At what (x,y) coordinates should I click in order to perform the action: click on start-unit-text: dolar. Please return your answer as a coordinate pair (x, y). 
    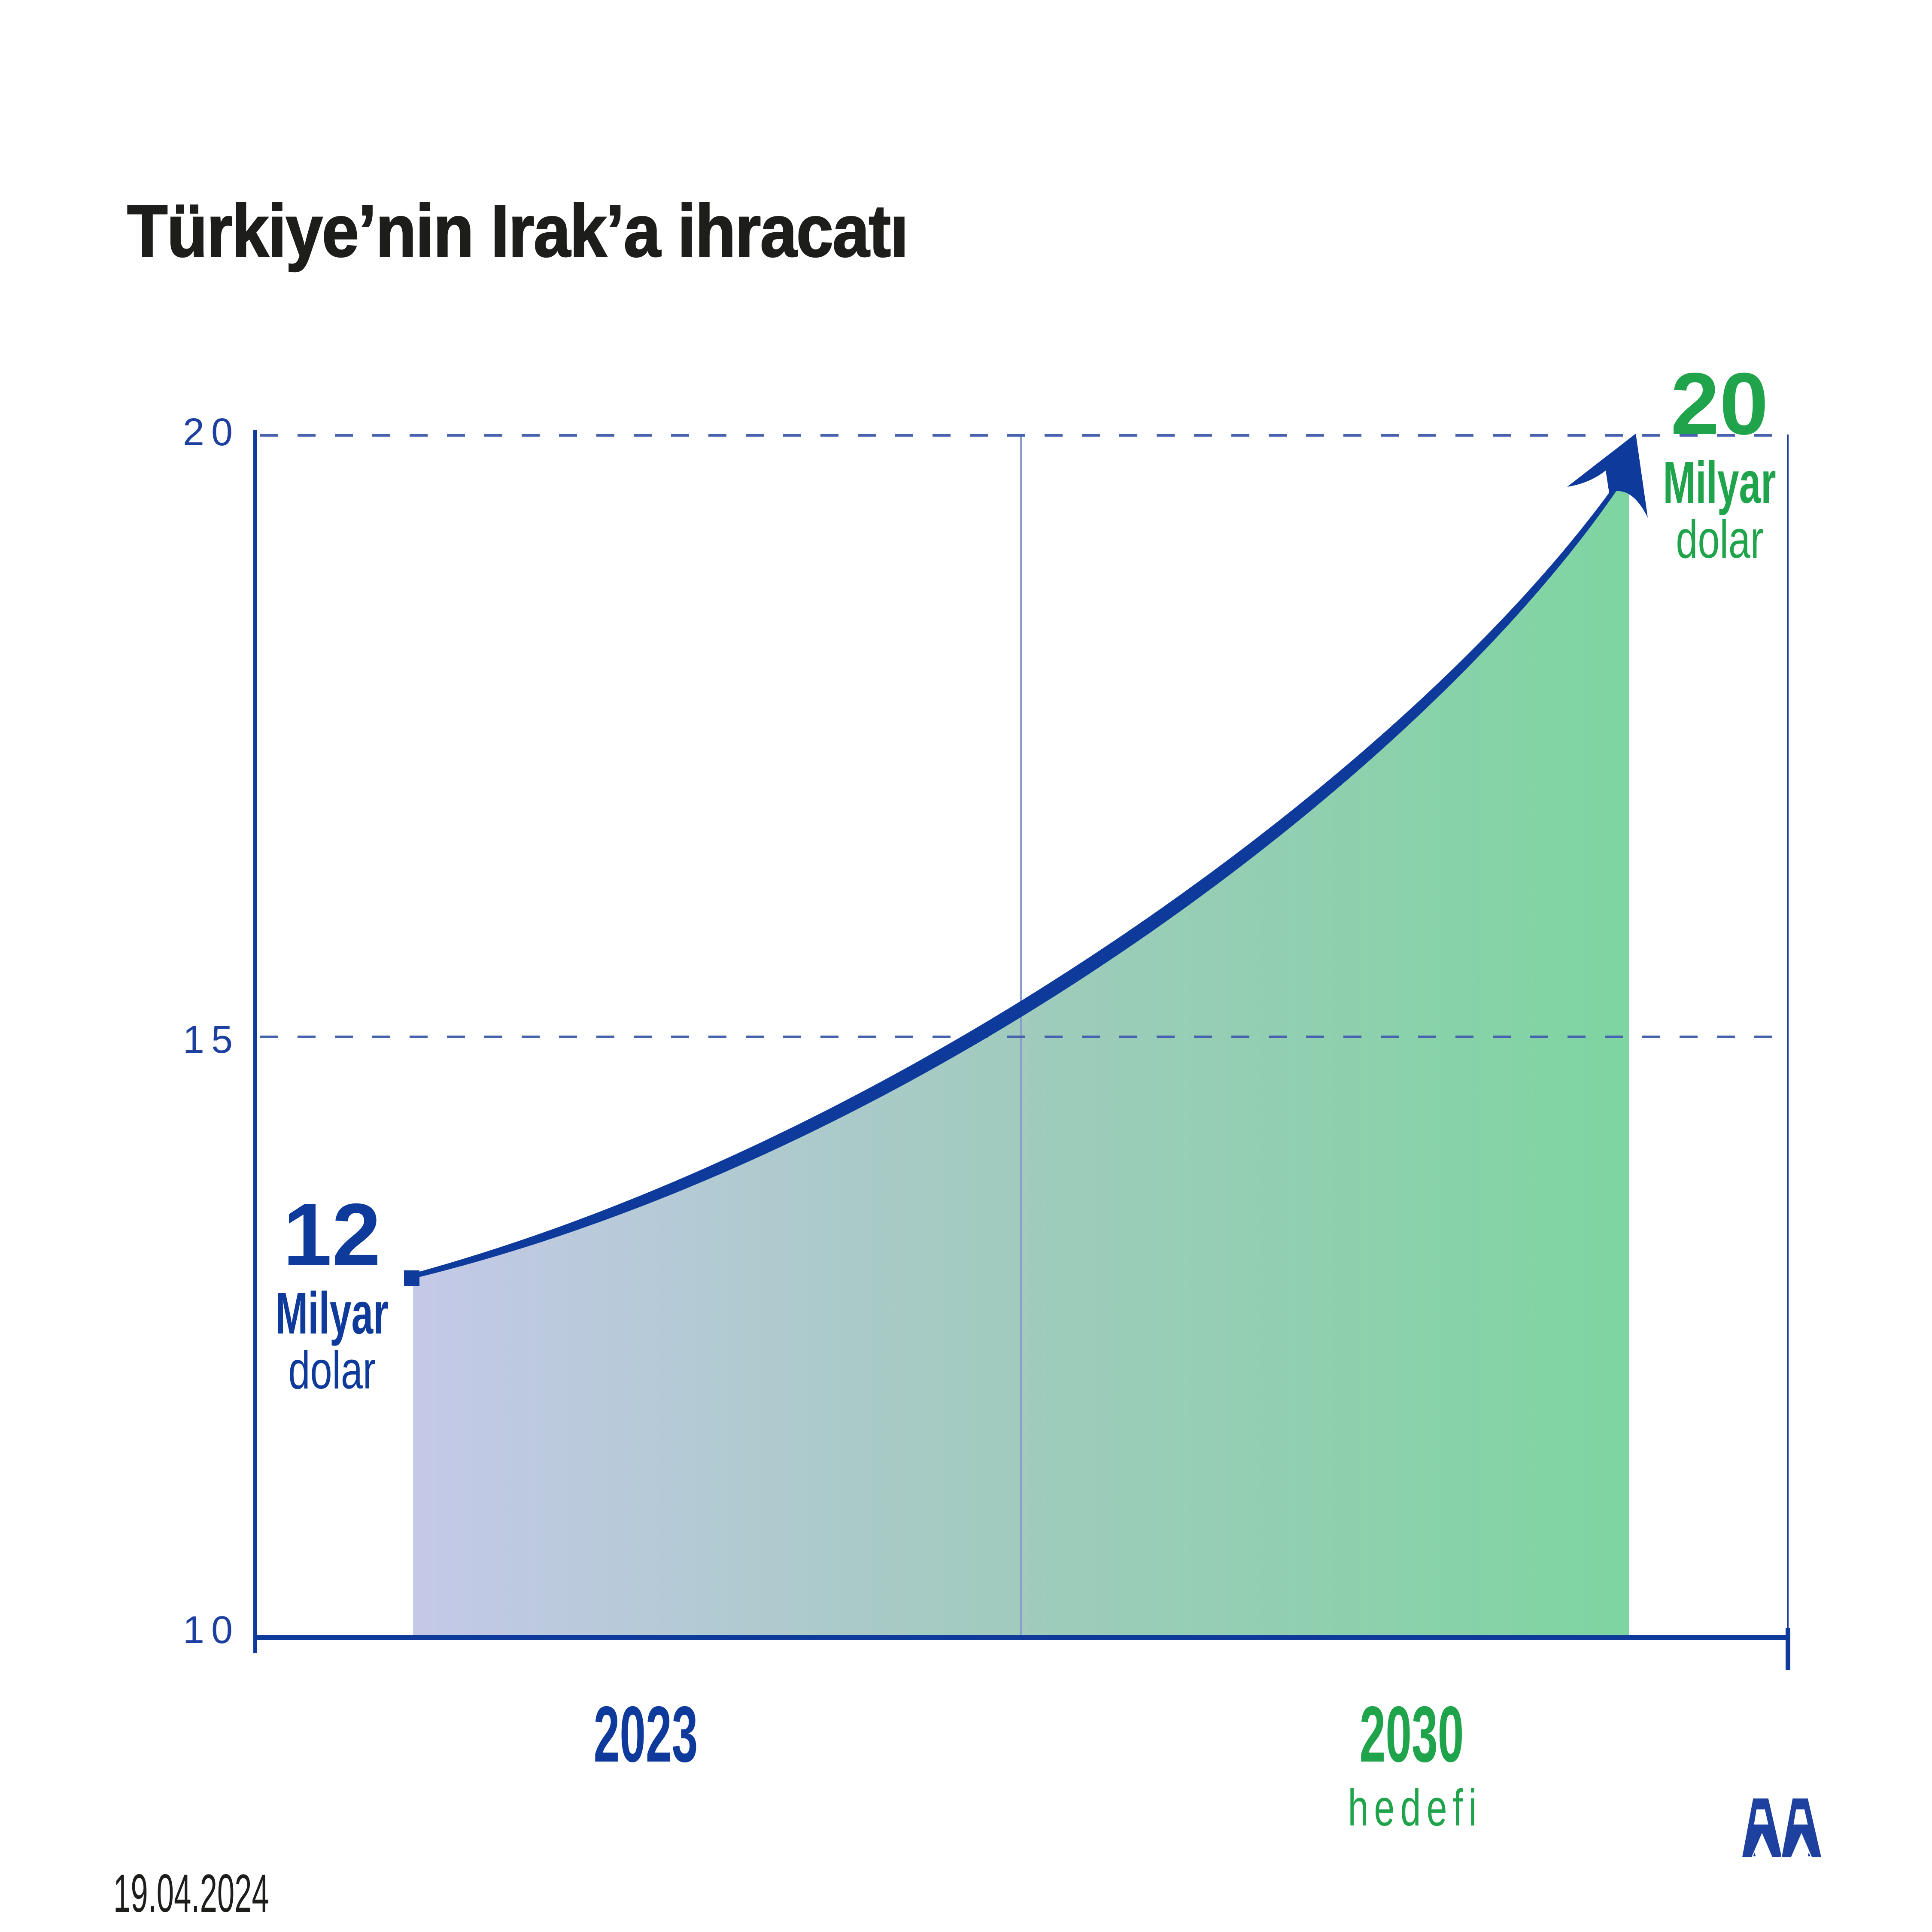
    Looking at the image, I should click on (332, 1371).